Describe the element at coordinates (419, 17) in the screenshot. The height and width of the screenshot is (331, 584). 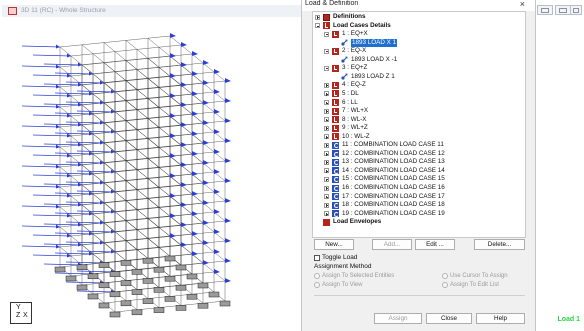
I see `tree-item: Definitions` at that location.